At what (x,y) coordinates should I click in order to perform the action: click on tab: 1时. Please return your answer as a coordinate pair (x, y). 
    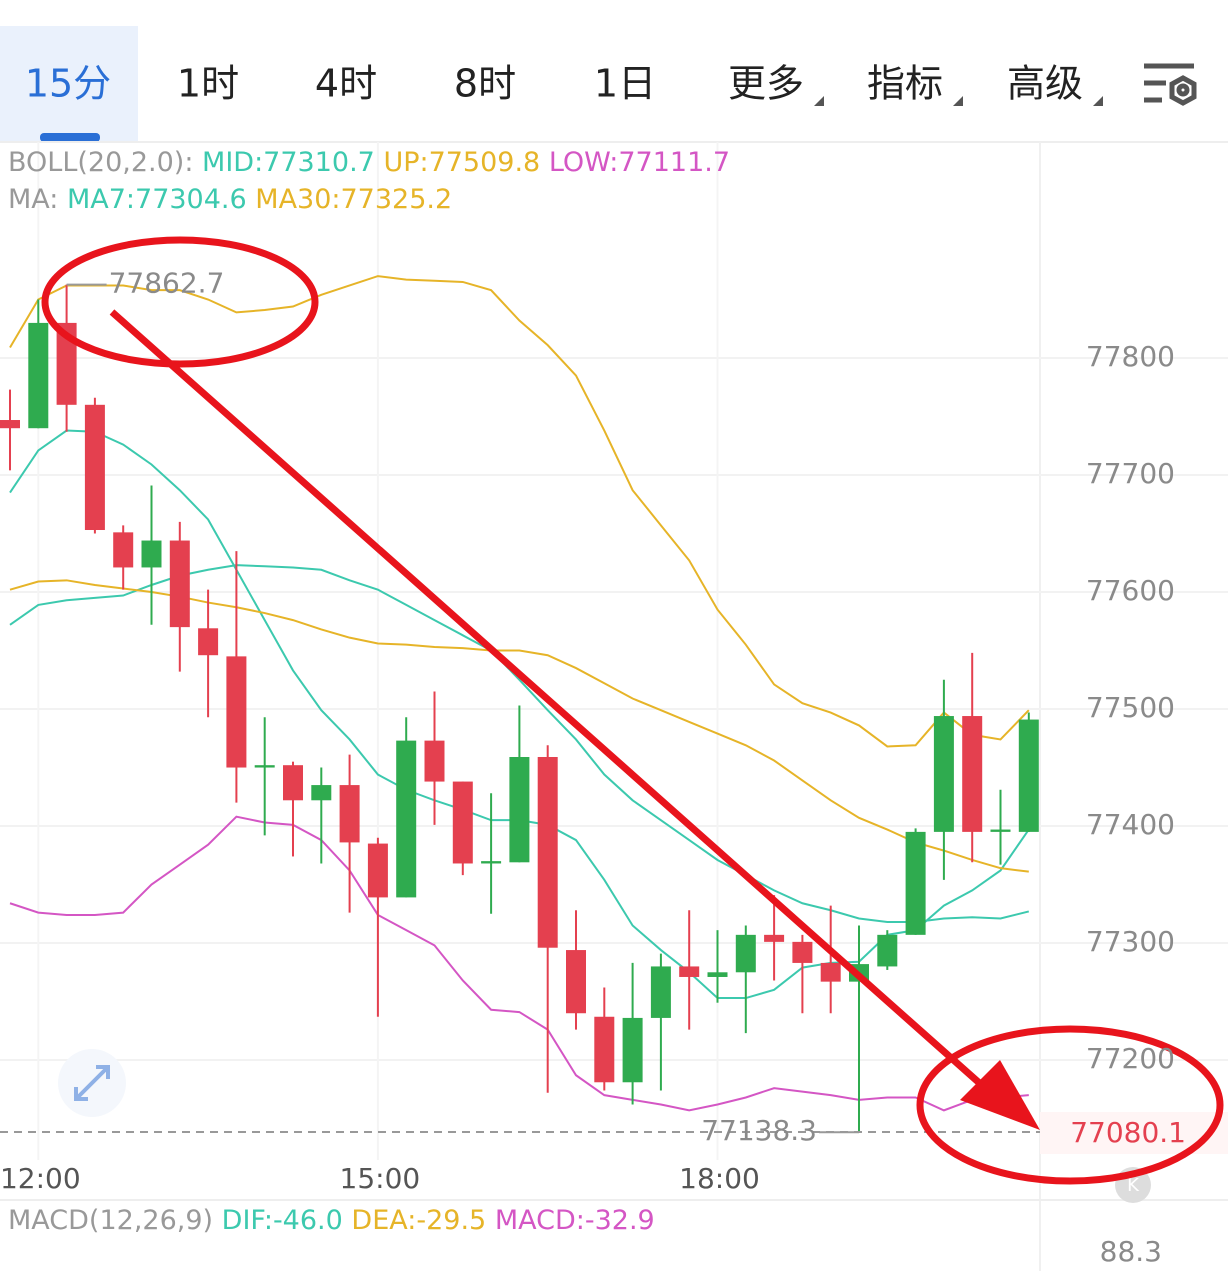
    Looking at the image, I should click on (208, 84).